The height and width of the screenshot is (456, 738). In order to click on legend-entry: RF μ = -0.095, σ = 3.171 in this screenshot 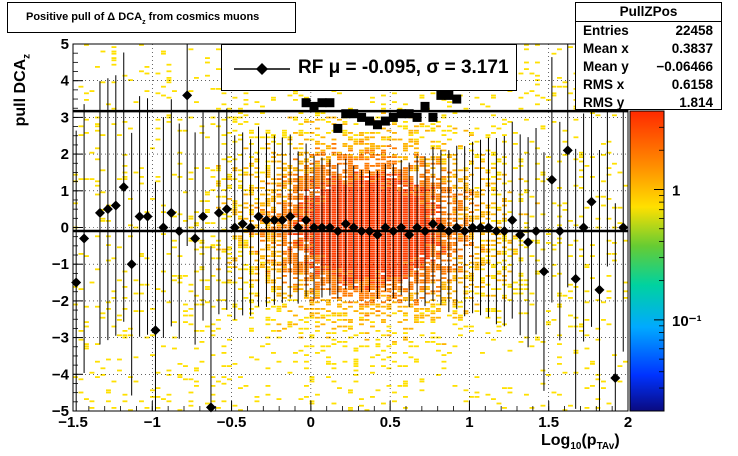, I will do `click(403, 67)`.